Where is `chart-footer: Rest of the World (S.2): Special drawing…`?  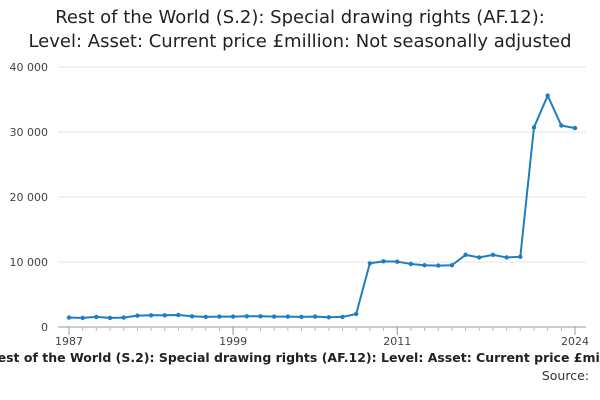 chart-footer: Rest of the World (S.2): Special drawing… is located at coordinates (300, 370).